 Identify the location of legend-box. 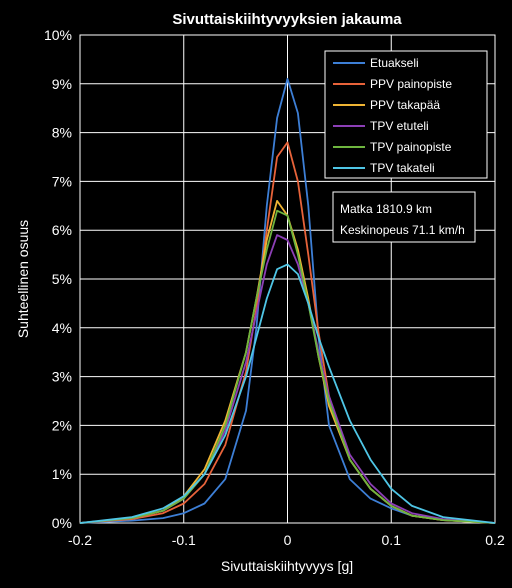
(406, 114).